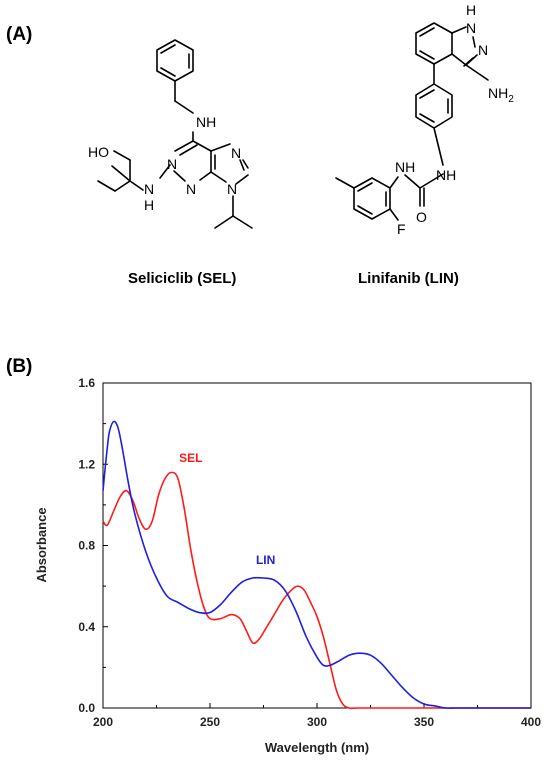 This screenshot has height=775, width=550. I want to click on seliciclib-benzene-ring, so click(175, 60).